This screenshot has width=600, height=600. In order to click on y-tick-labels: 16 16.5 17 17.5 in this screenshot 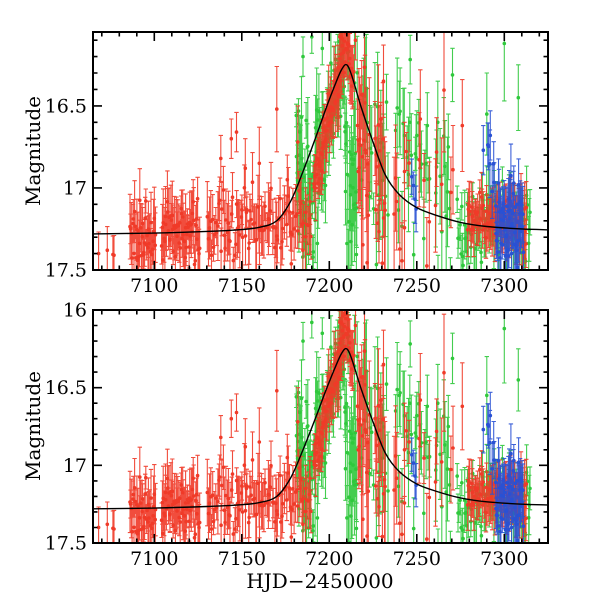, I will do `click(66, 427)`.